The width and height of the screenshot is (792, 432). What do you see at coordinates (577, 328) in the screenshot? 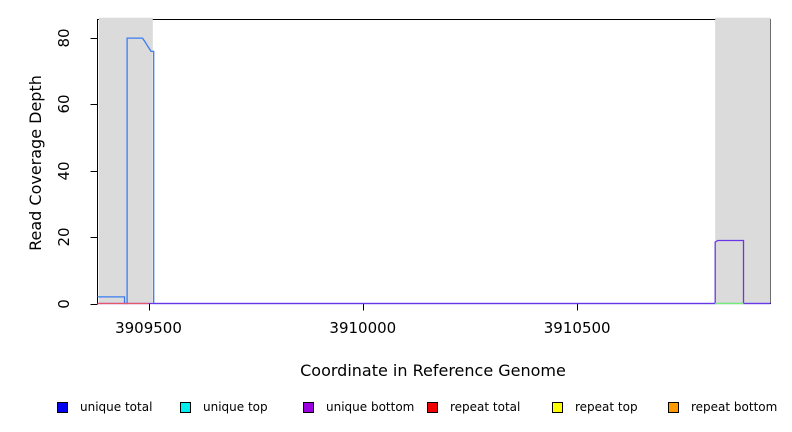
I see `x-tick-label: 3910500` at bounding box center [577, 328].